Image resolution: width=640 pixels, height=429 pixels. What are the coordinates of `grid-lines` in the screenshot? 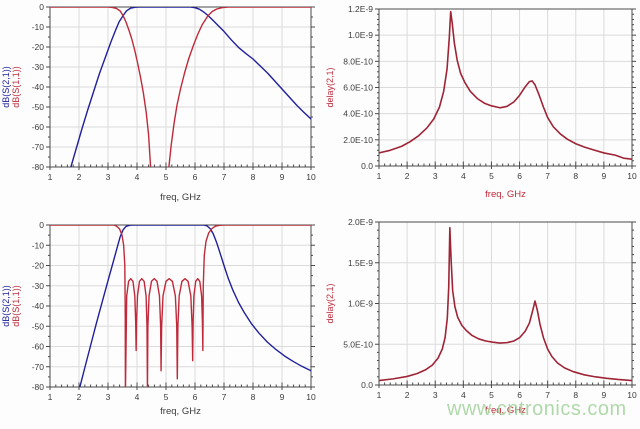 It's located at (505, 87).